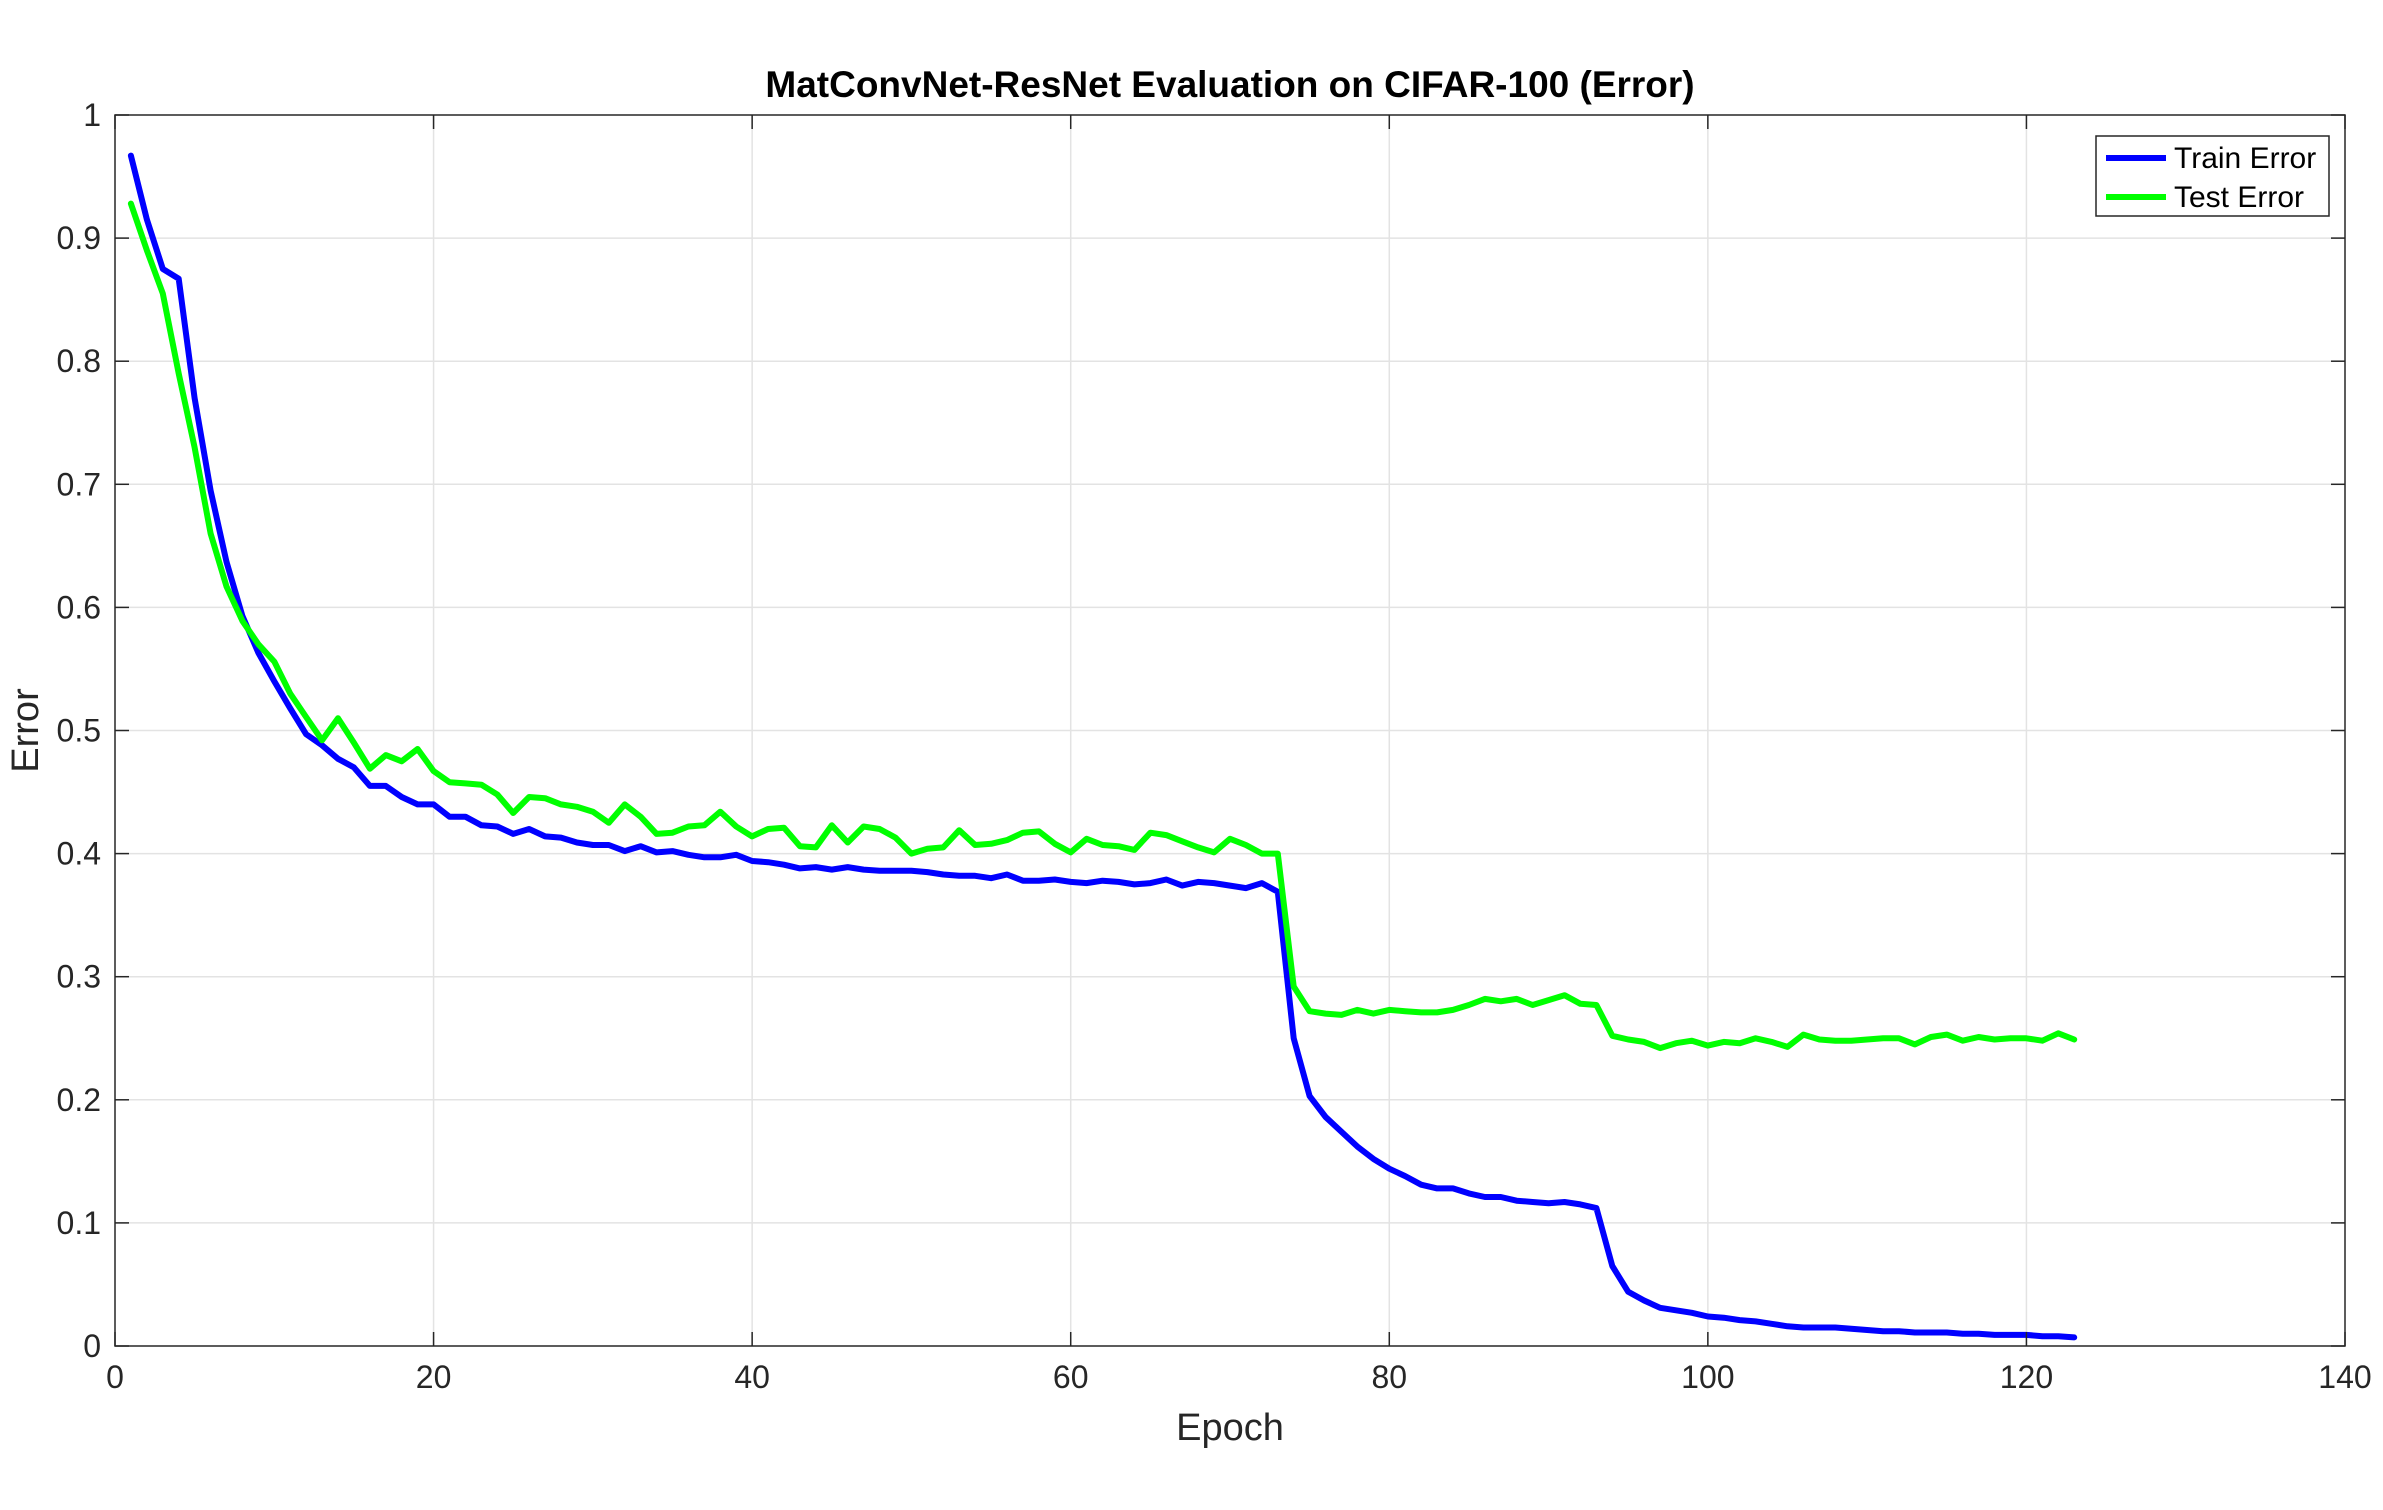 The width and height of the screenshot is (2383, 1510). Describe the element at coordinates (79, 1223) in the screenshot. I see `y-tick-label: 0.1` at that location.